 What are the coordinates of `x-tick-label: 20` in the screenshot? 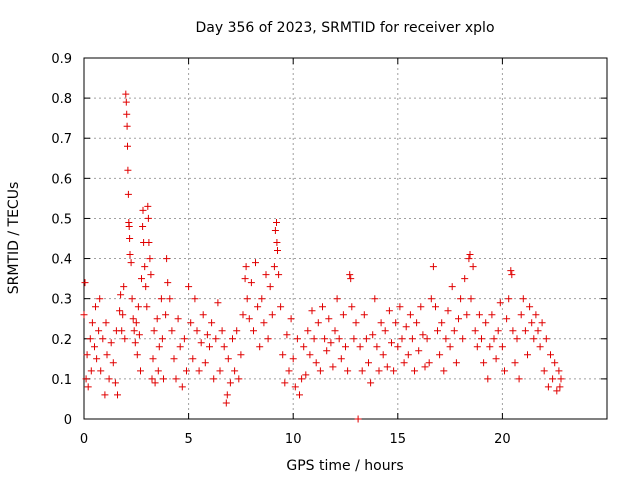 It's located at (502, 439).